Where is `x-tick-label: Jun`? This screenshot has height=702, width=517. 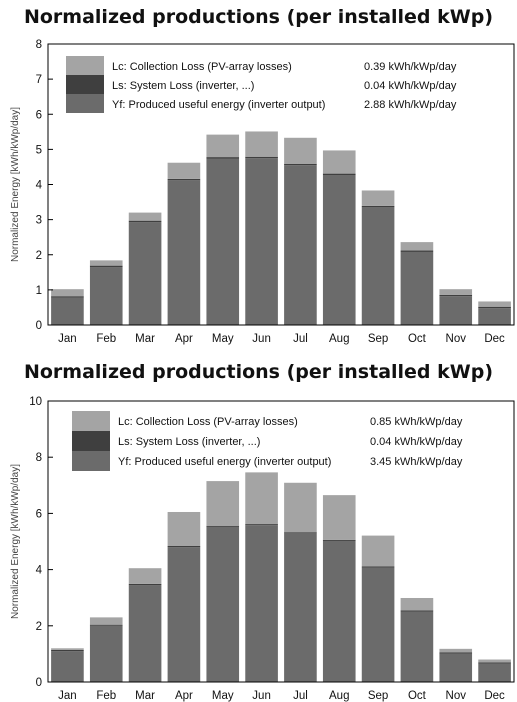
x-tick-label: Jun is located at coordinates (261, 696).